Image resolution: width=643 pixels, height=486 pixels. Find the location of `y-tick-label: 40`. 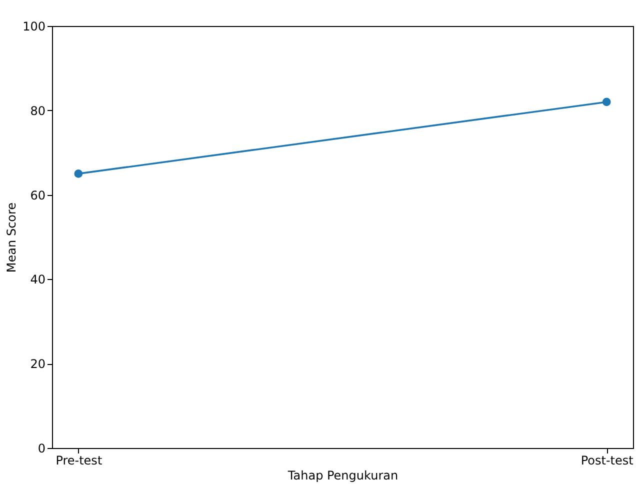

y-tick-label: 40 is located at coordinates (38, 279).